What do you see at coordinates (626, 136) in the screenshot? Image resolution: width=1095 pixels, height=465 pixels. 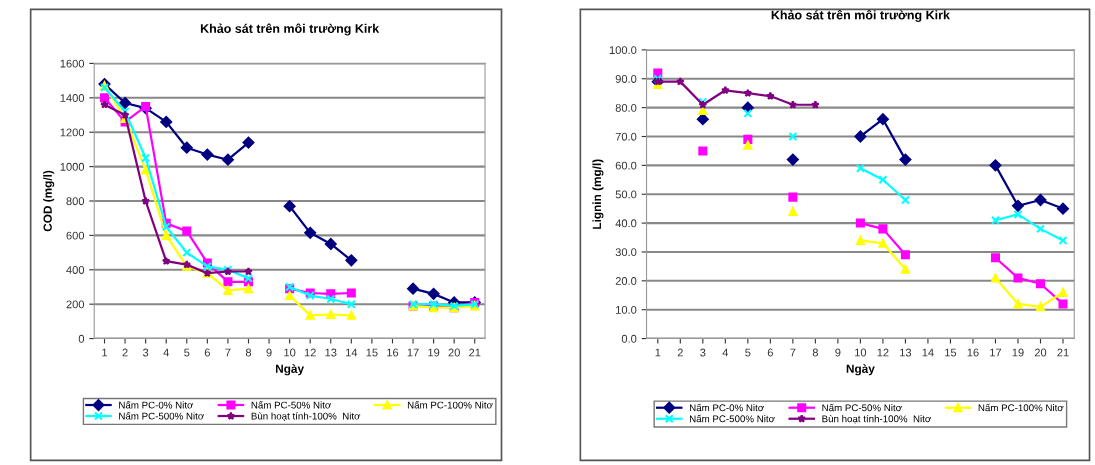 I see `y-tick-label: 70.0` at bounding box center [626, 136].